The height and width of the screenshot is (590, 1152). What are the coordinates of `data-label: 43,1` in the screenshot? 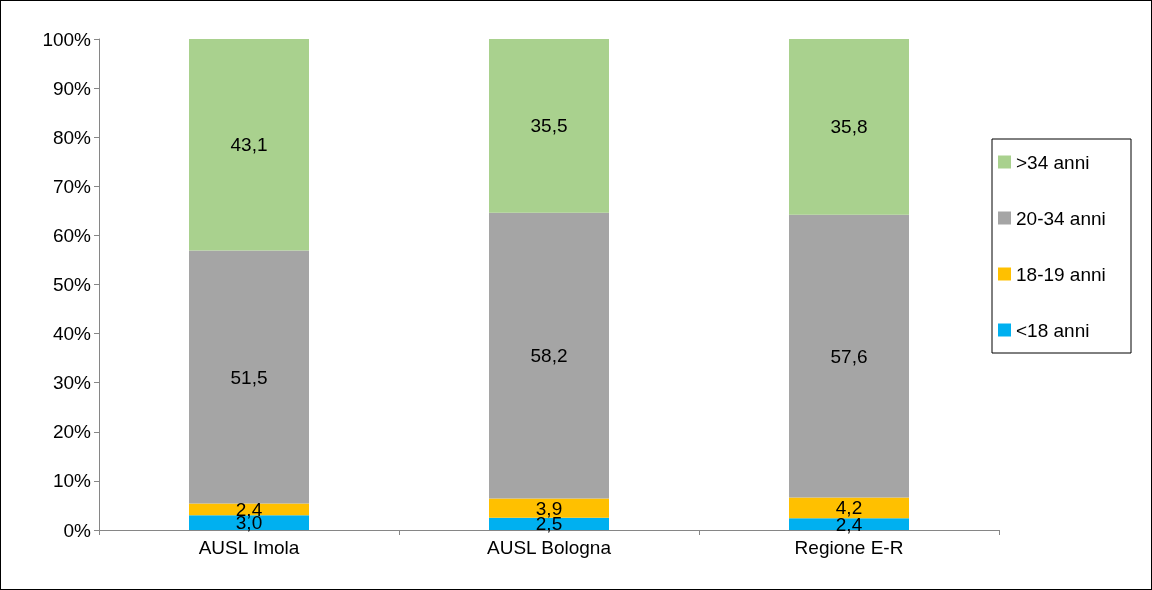 It's located at (249, 145).